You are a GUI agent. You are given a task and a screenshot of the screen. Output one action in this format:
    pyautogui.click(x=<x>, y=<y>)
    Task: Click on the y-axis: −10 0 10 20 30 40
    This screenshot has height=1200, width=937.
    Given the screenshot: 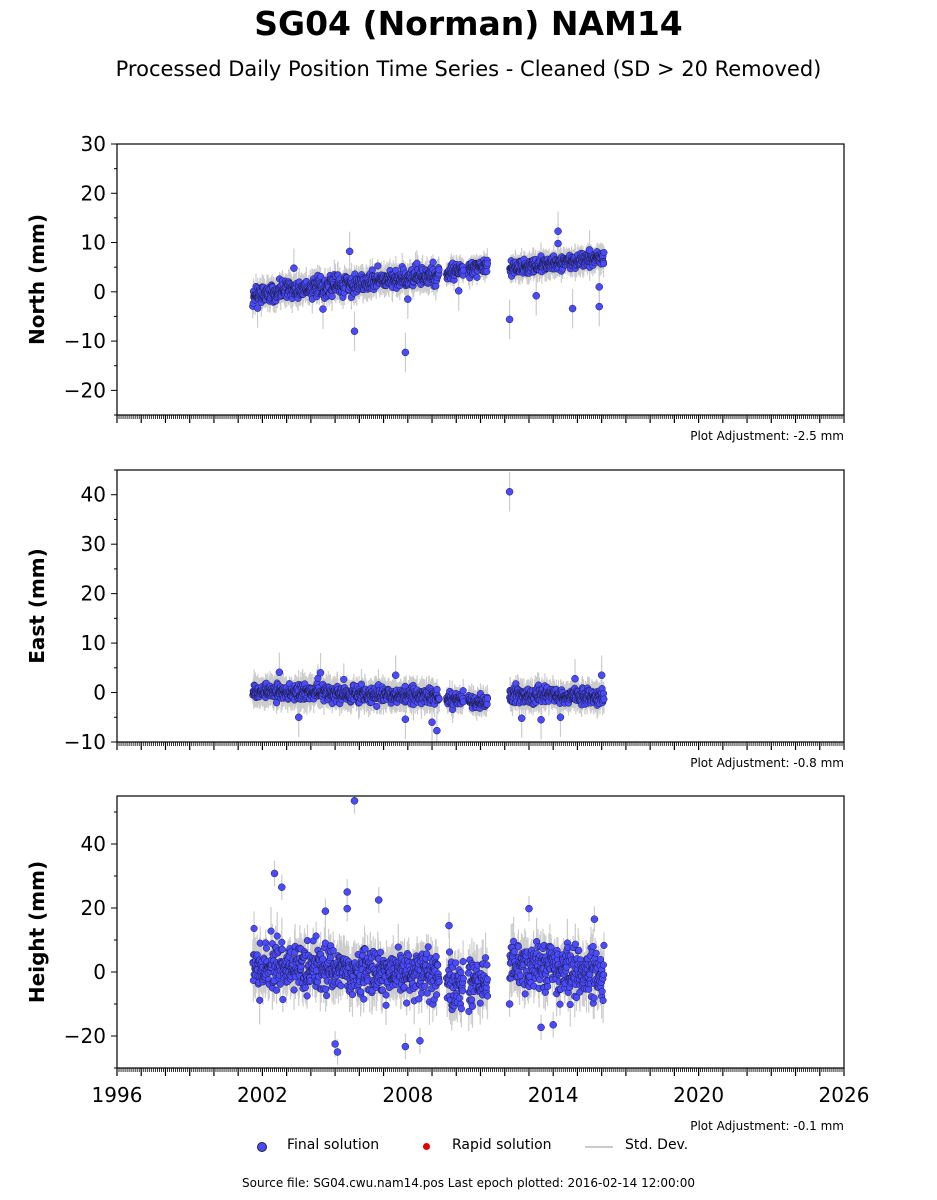 What is the action you would take?
    pyautogui.click(x=90, y=611)
    